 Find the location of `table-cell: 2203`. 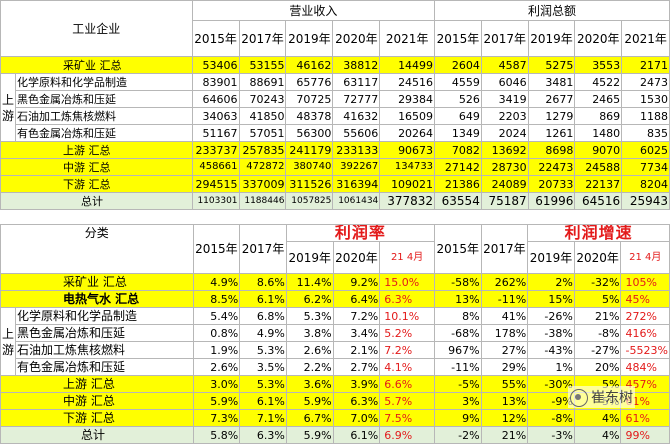

table-cell: 2203 is located at coordinates (504, 116).